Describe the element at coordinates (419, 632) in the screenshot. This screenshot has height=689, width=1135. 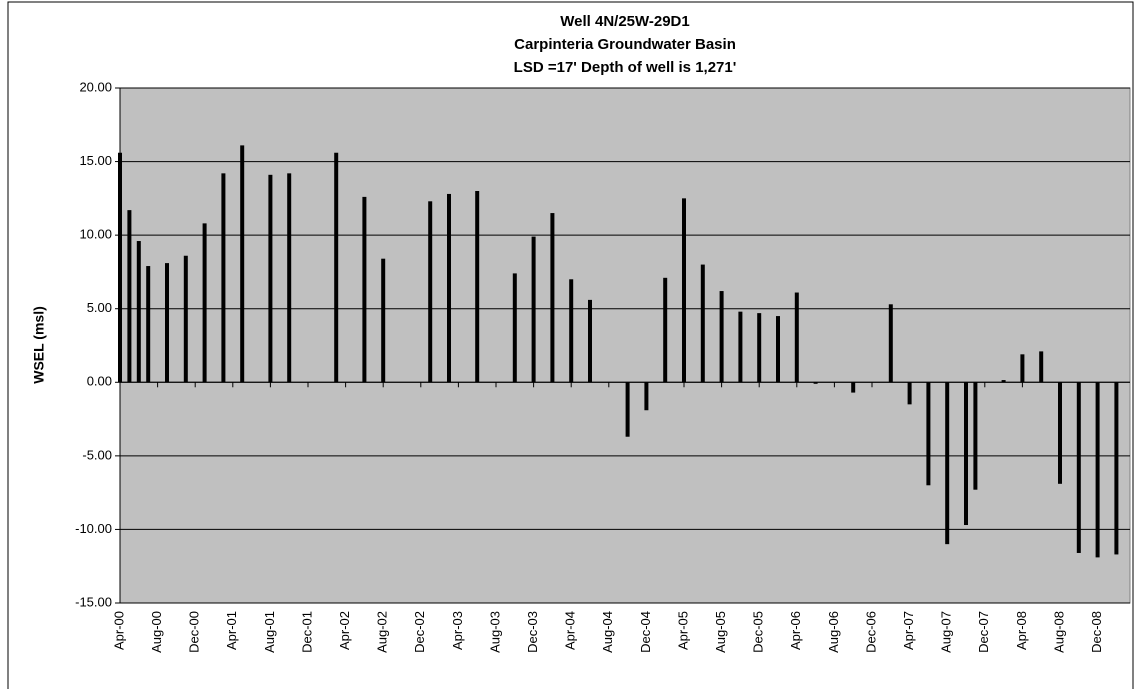
I see `x-tick-label: Dec-02` at that location.